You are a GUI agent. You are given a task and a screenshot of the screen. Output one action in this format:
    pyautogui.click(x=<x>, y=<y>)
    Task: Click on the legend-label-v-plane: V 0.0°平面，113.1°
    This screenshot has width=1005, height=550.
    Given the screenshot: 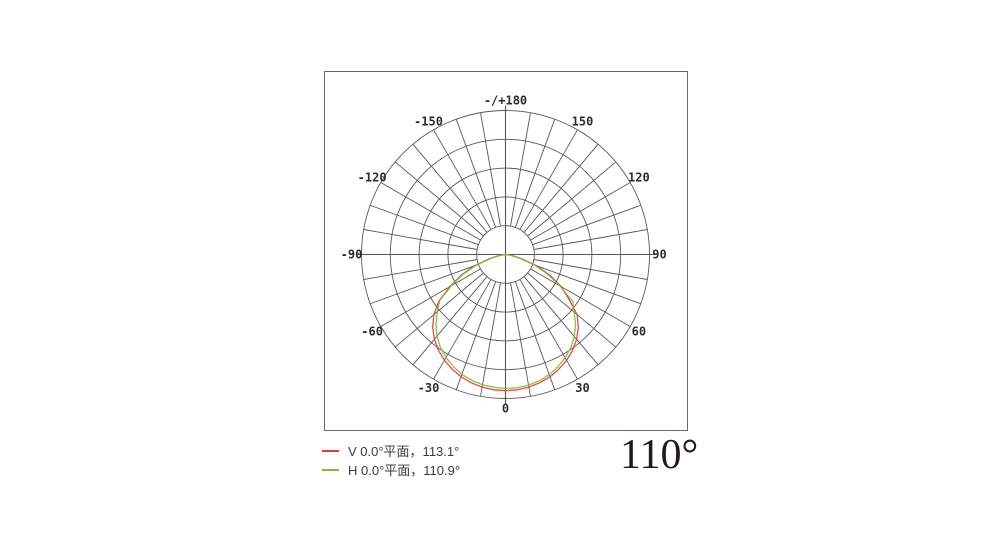 What is the action you would take?
    pyautogui.click(x=404, y=451)
    